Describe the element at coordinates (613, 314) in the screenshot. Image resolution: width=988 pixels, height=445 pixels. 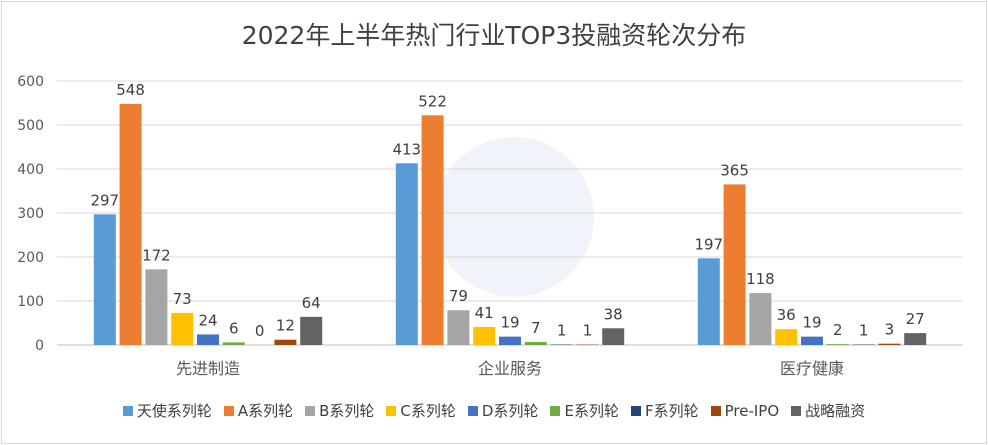
I see `data-label: 38` at that location.